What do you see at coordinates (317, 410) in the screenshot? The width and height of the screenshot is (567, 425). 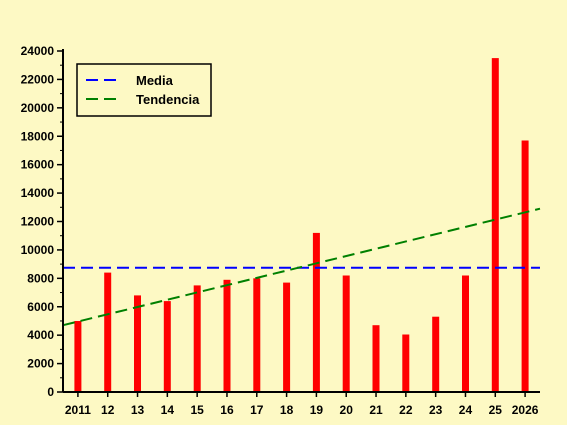 I see `x-tick-label: 19` at bounding box center [317, 410].